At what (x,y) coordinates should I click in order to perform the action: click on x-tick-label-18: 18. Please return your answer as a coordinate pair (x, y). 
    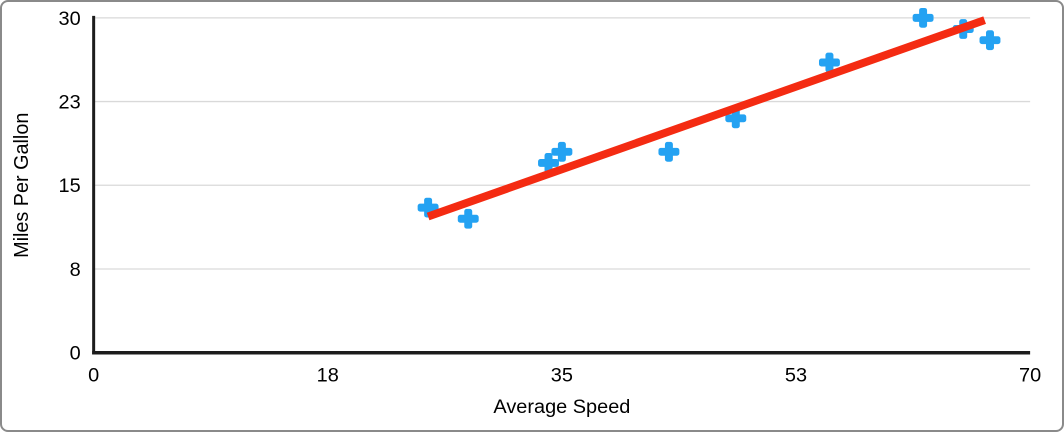
    Looking at the image, I should click on (328, 376).